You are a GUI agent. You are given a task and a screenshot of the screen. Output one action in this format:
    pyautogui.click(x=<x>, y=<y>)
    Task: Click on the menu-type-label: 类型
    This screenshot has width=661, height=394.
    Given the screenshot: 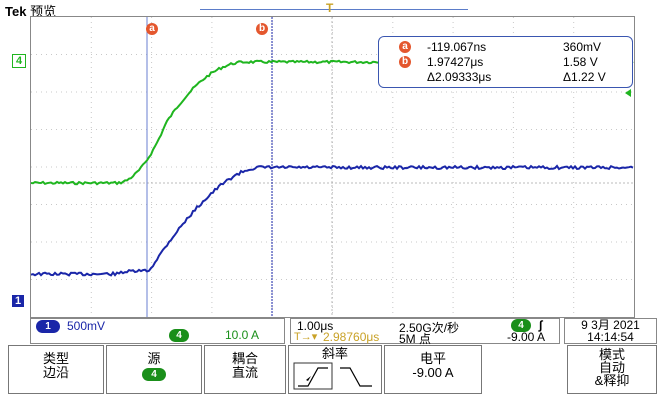 What is the action you would take?
    pyautogui.click(x=55, y=358)
    